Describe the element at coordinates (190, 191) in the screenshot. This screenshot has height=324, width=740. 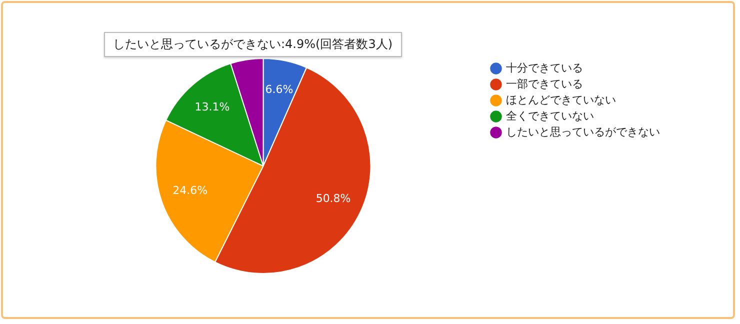
I see `data-label: 24.6%` at that location.